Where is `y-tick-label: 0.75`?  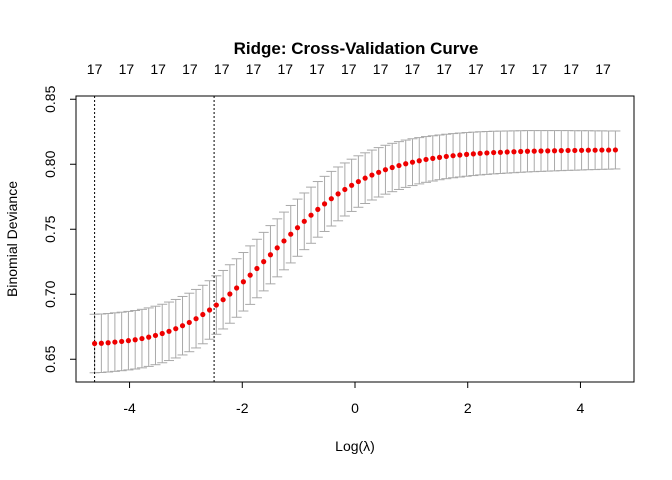 y-tick-label: 0.75 is located at coordinates (50, 228).